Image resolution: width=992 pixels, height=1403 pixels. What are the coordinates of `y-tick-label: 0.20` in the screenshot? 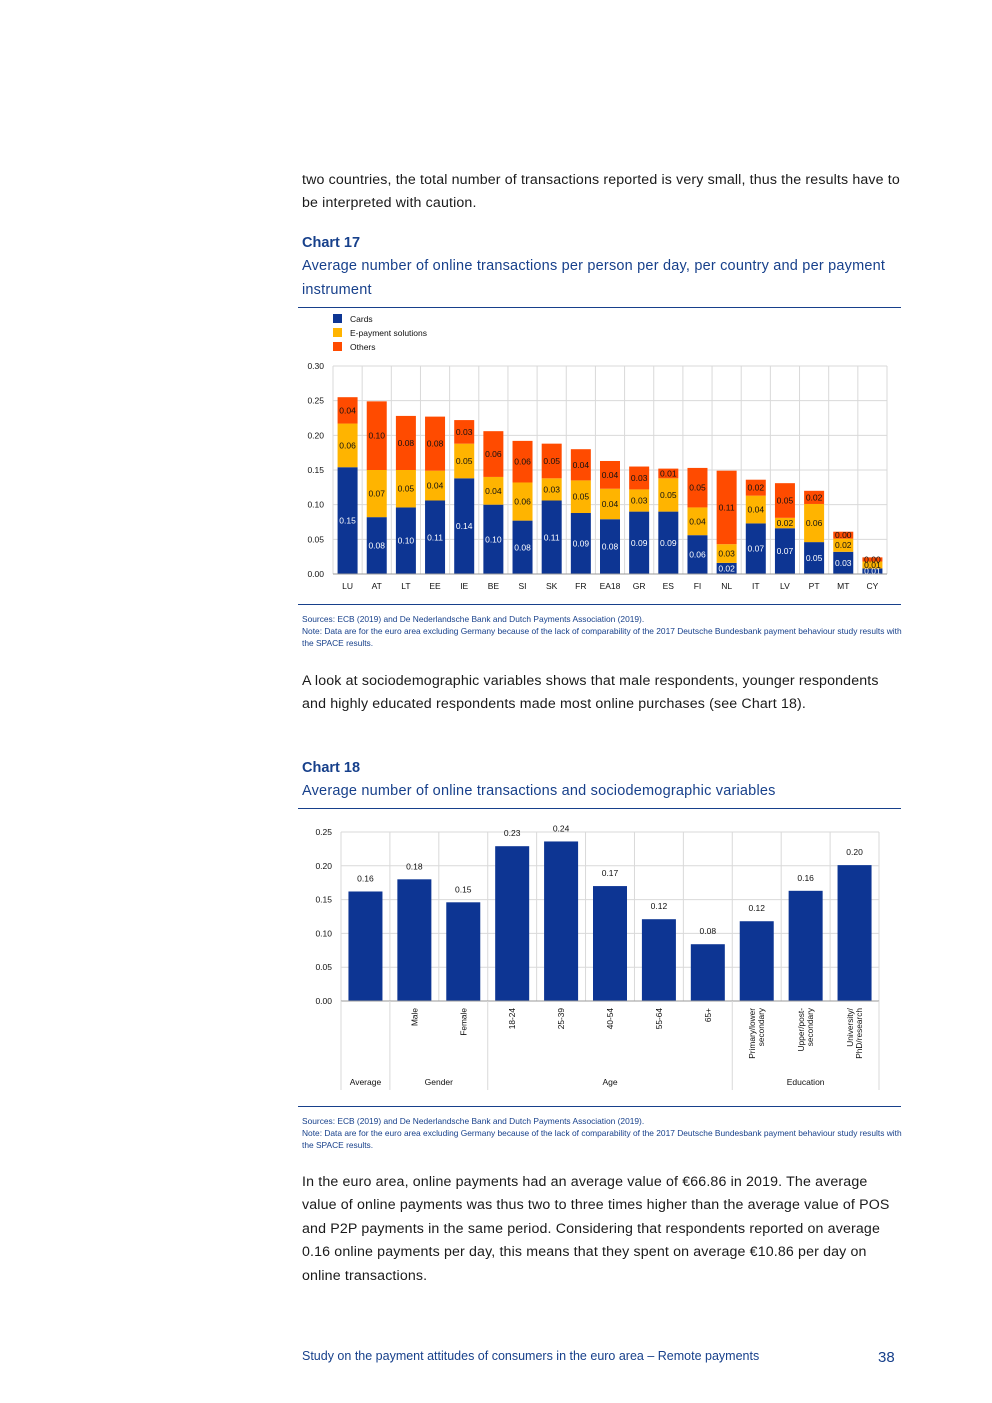 It's located at (315, 435).